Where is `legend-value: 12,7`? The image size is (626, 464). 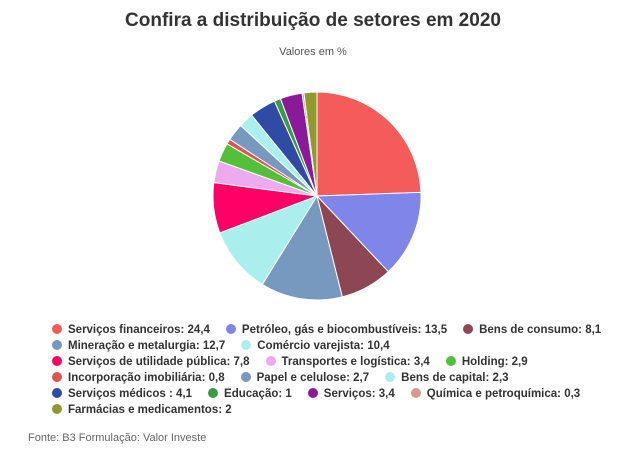
legend-value: 12,7 is located at coordinates (214, 346).